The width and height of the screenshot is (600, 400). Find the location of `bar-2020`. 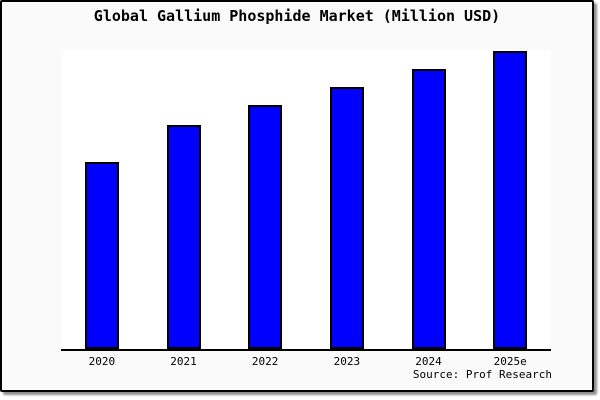

bar-2020 is located at coordinates (101, 255).